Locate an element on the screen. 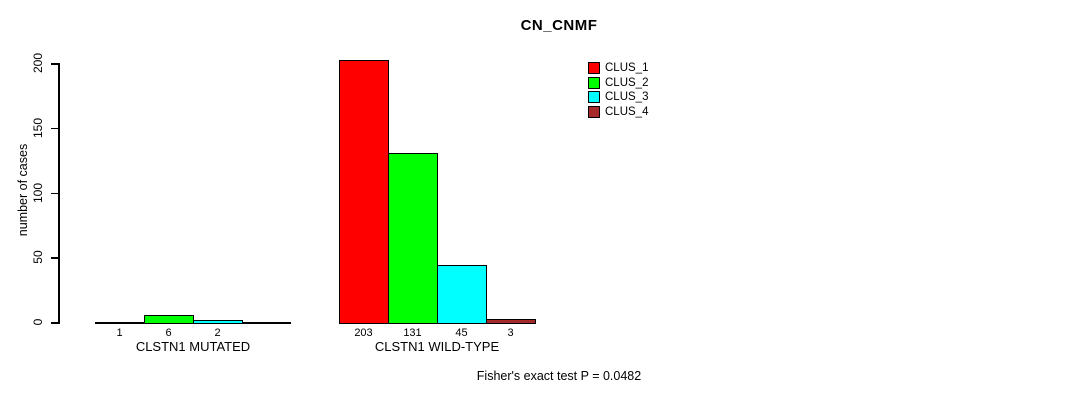 The image size is (1090, 400). bar-value-label: 1 is located at coordinates (119, 333).